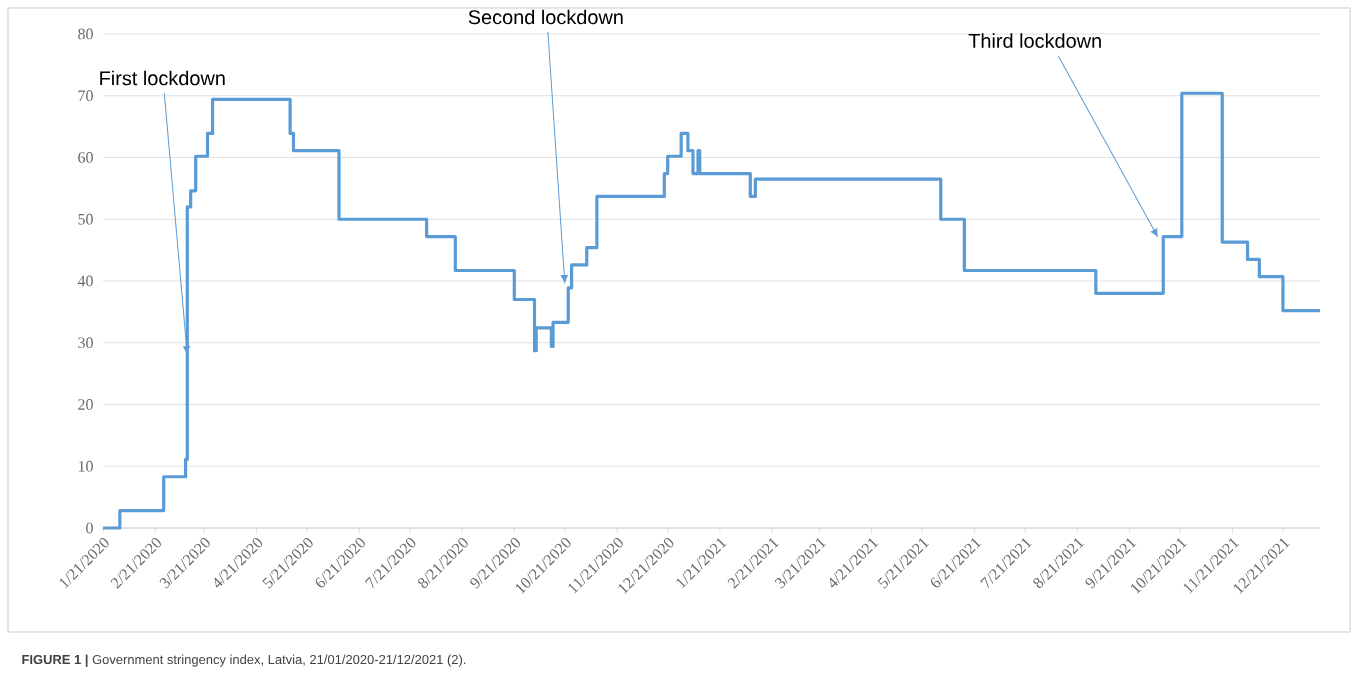  Describe the element at coordinates (1034, 40) in the screenshot. I see `annotation: Third lockdown` at that location.